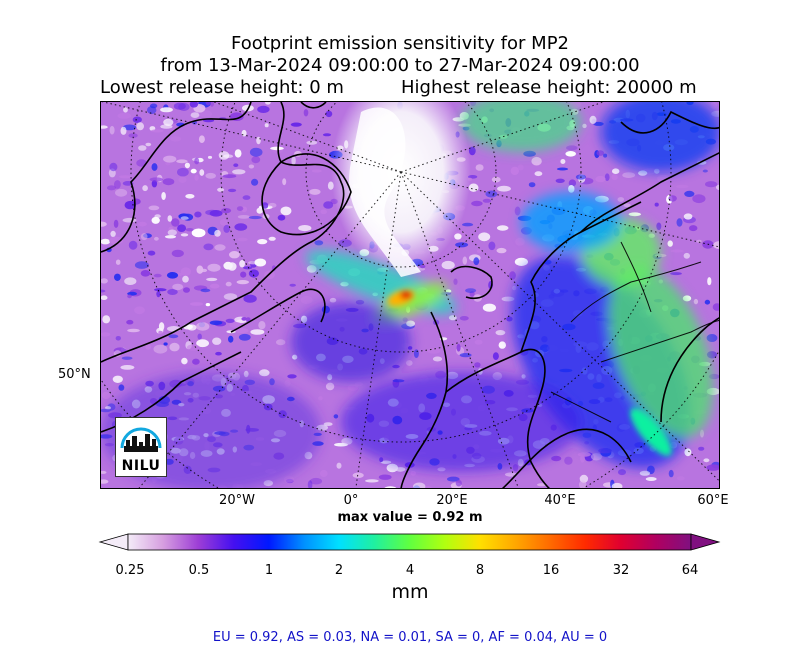  I want to click on borders, so click(634, 332).